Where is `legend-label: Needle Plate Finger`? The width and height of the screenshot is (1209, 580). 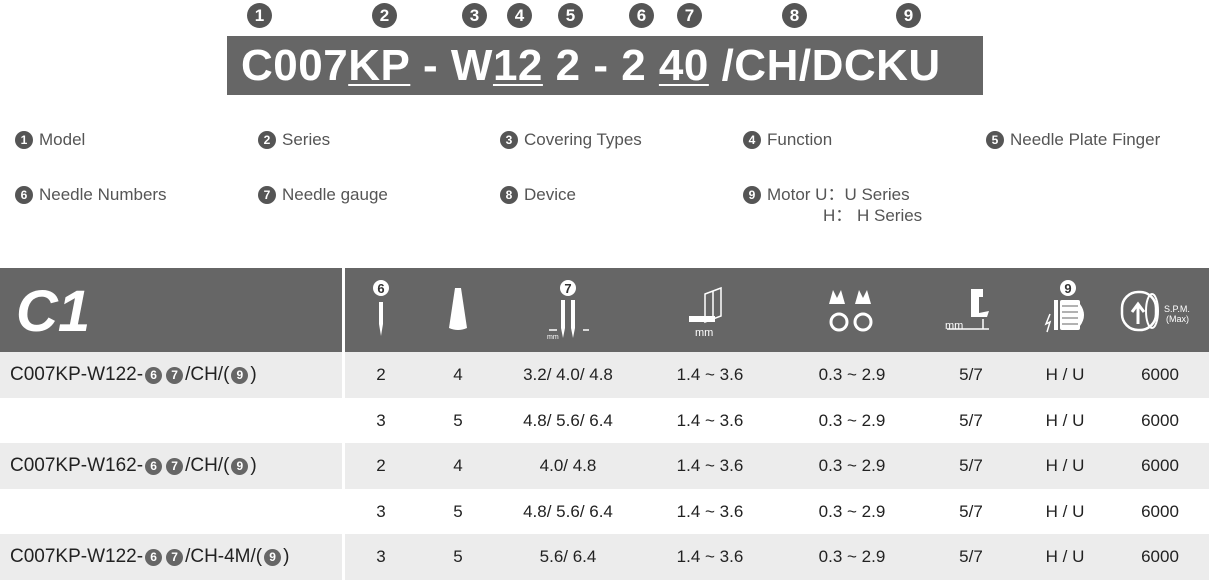 legend-label: Needle Plate Finger is located at coordinates (1085, 139).